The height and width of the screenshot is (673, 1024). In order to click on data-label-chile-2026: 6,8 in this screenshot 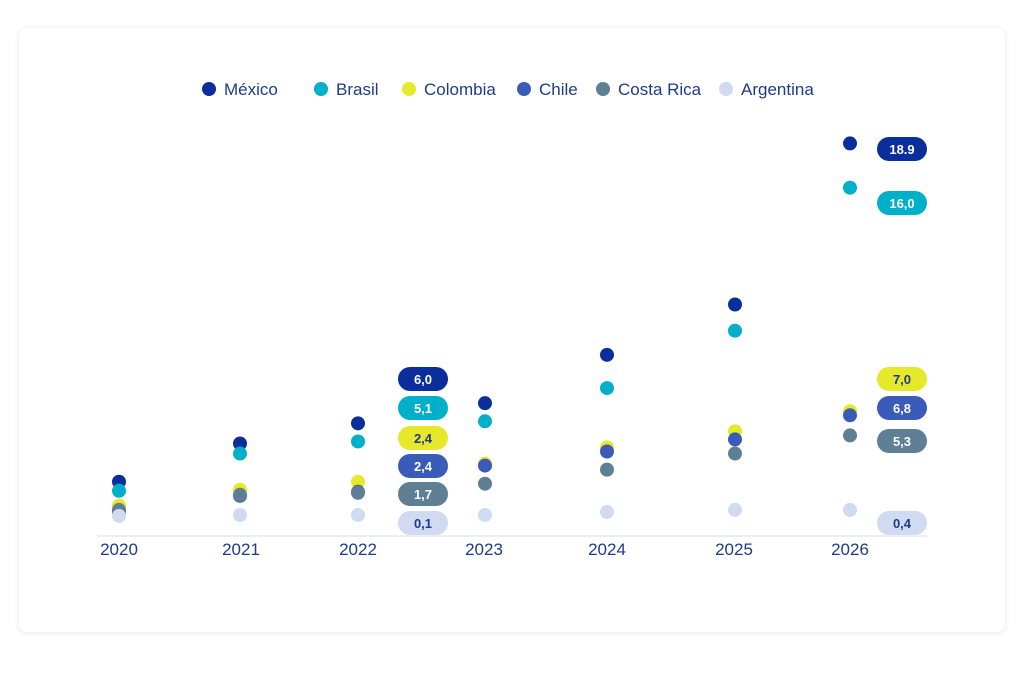, I will do `click(902, 408)`.